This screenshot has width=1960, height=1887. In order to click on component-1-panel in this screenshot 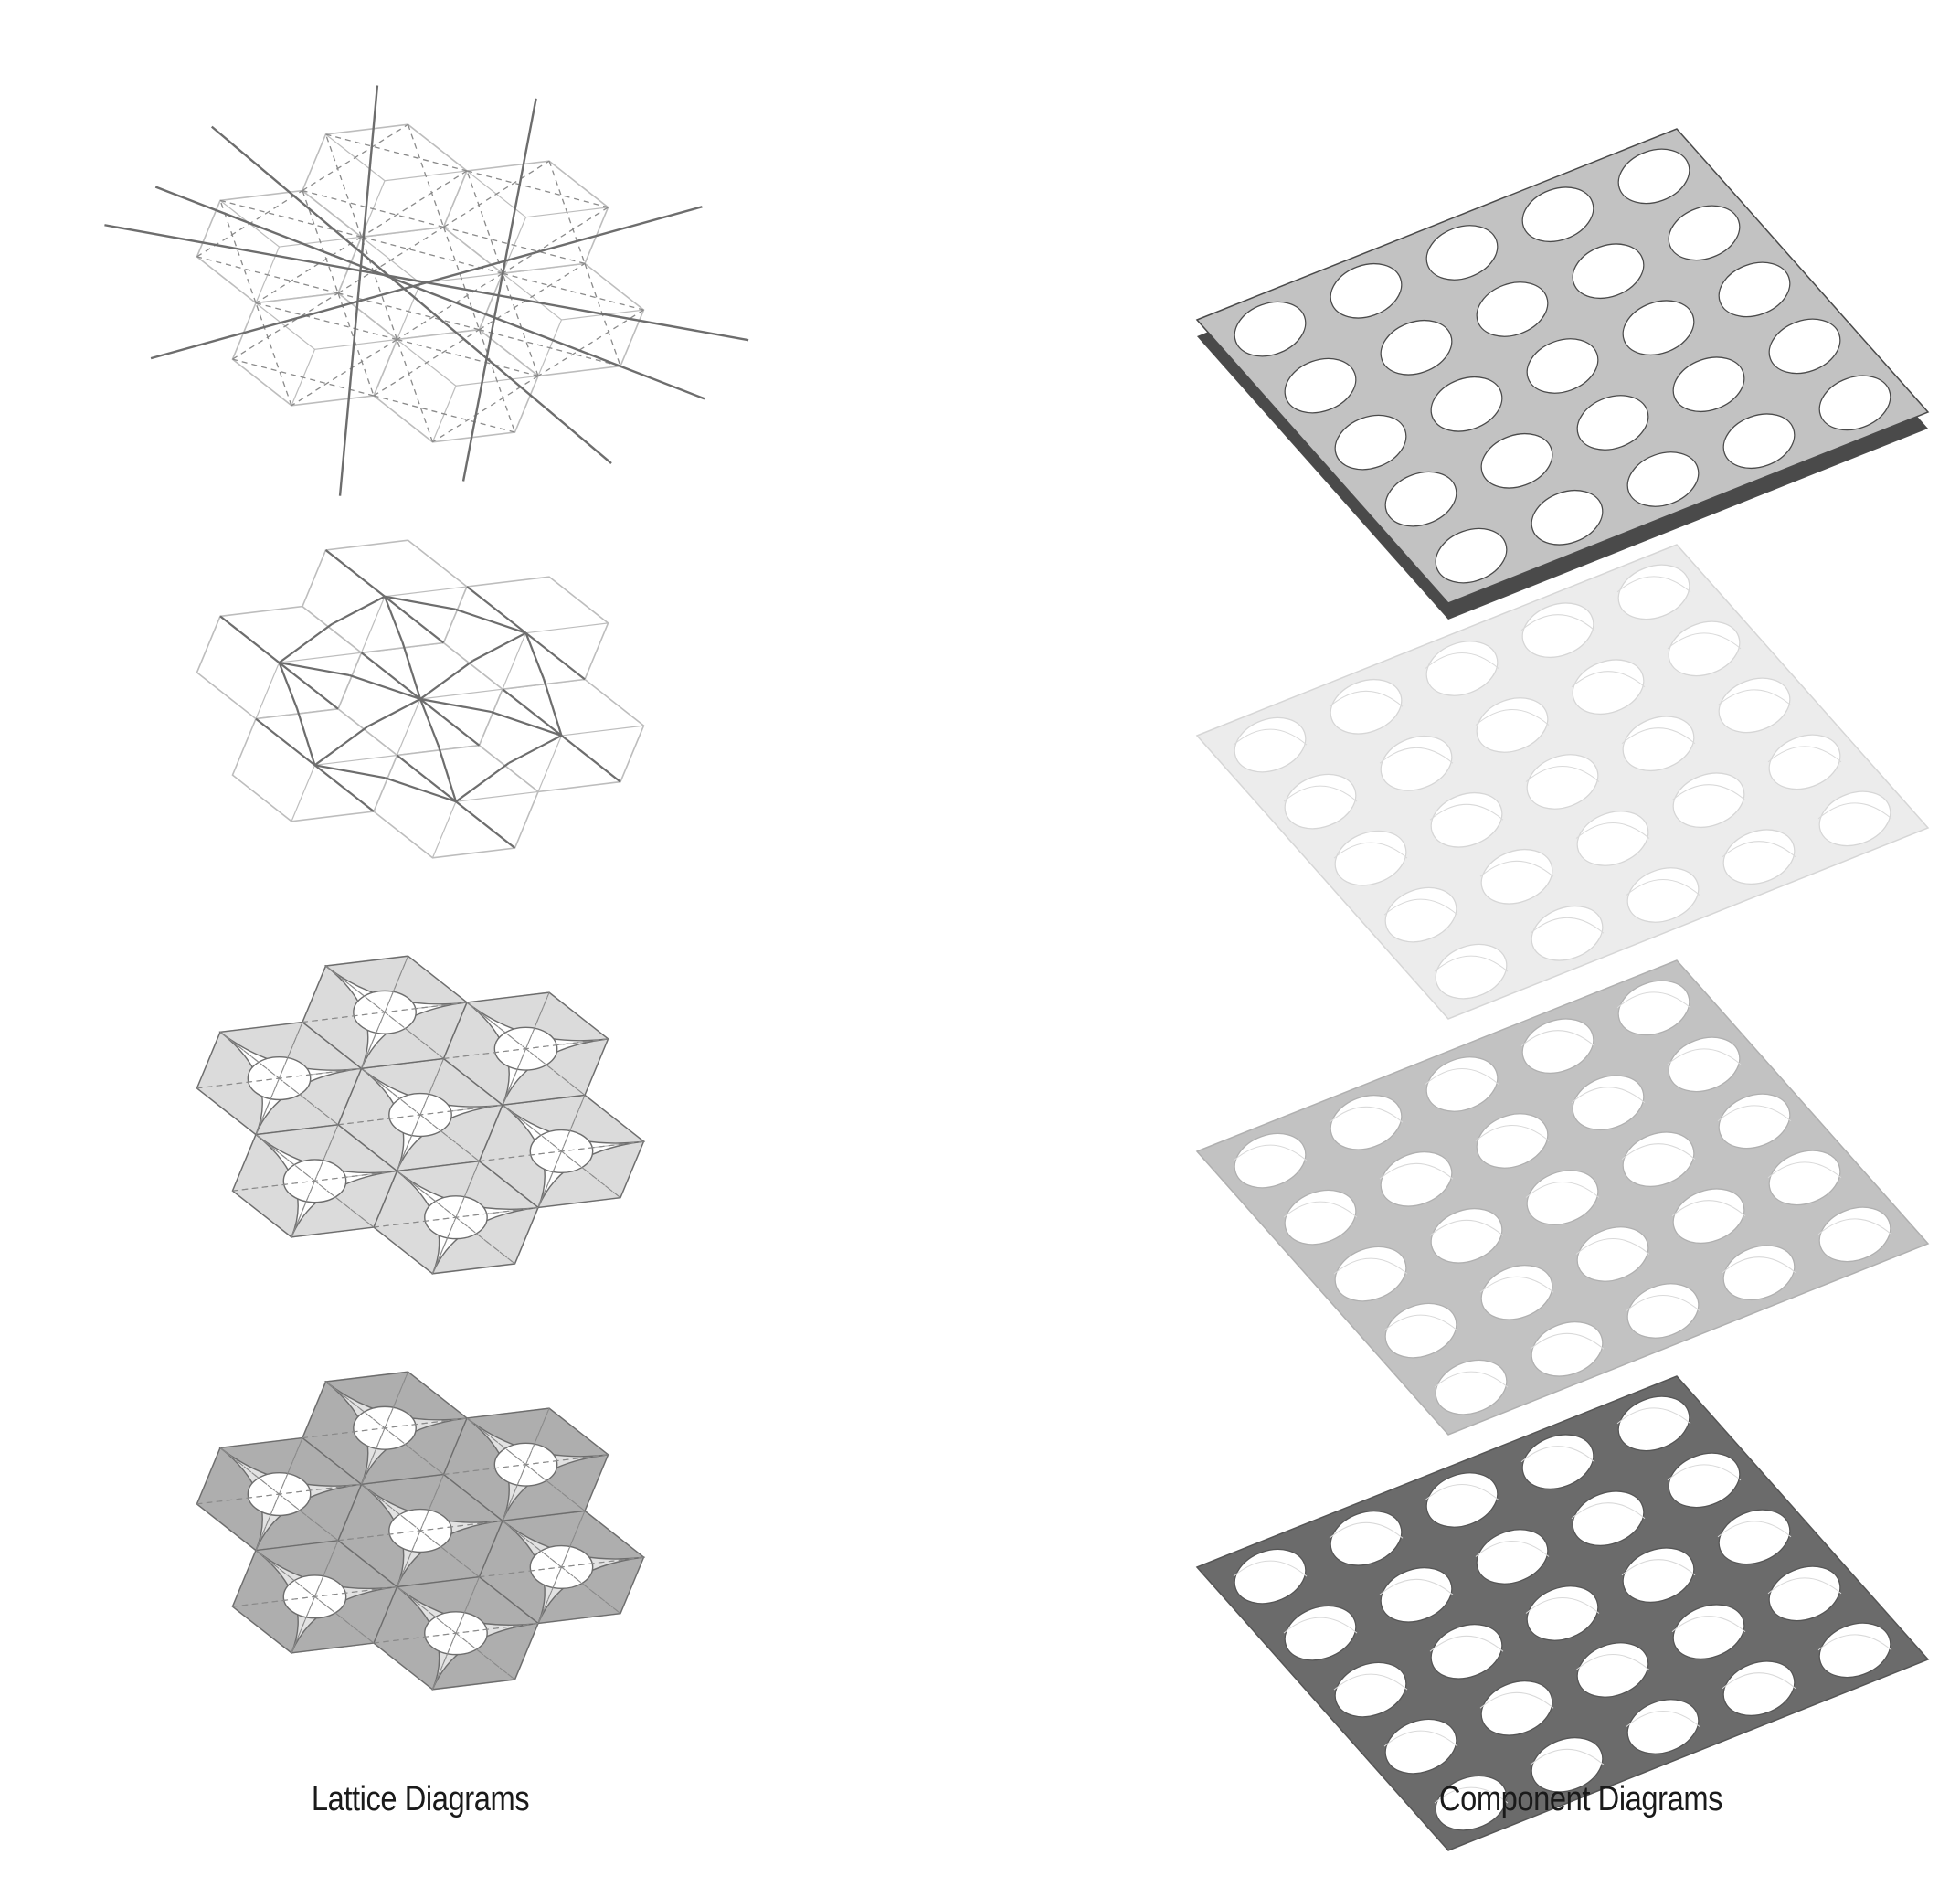, I will do `click(1562, 374)`.